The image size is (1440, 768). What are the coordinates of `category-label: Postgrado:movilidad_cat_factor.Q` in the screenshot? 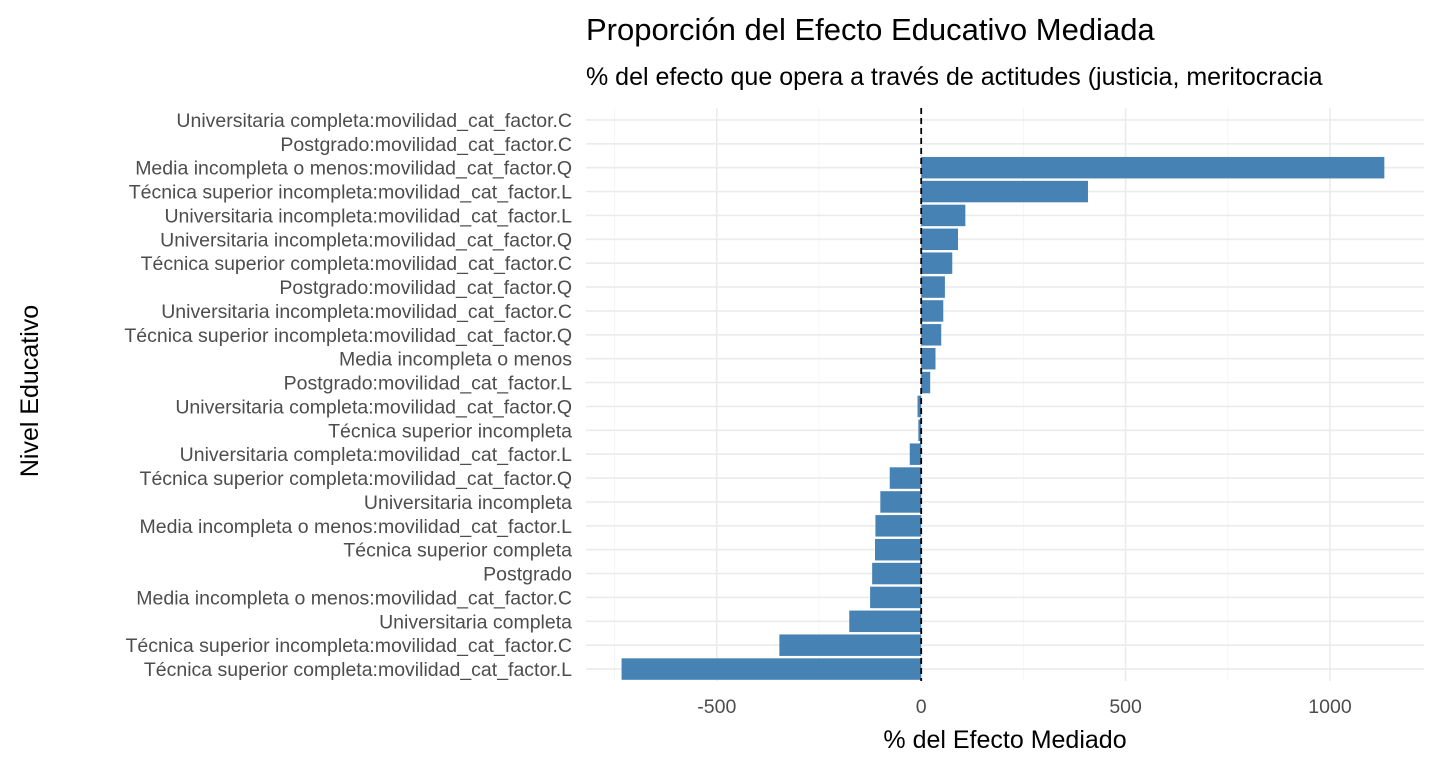 It's located at (425, 288).